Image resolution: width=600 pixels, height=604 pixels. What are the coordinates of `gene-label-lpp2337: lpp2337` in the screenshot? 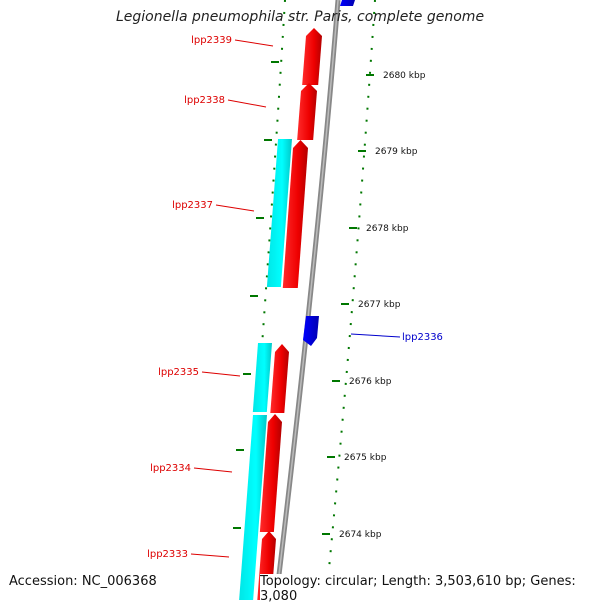 It's located at (192, 205).